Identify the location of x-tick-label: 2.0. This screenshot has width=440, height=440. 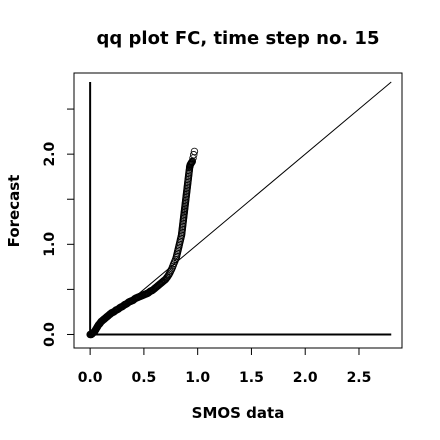
(305, 378).